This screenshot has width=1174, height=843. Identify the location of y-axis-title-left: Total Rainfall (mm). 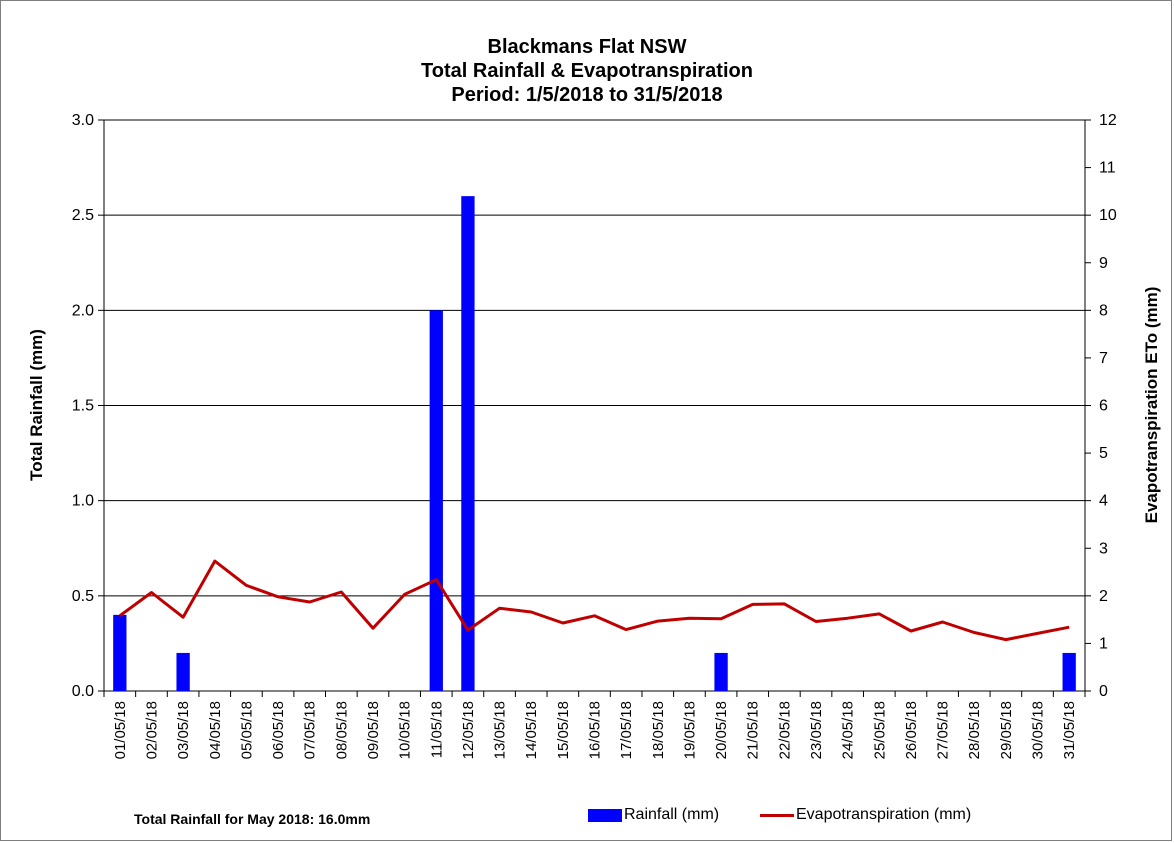
(36, 405).